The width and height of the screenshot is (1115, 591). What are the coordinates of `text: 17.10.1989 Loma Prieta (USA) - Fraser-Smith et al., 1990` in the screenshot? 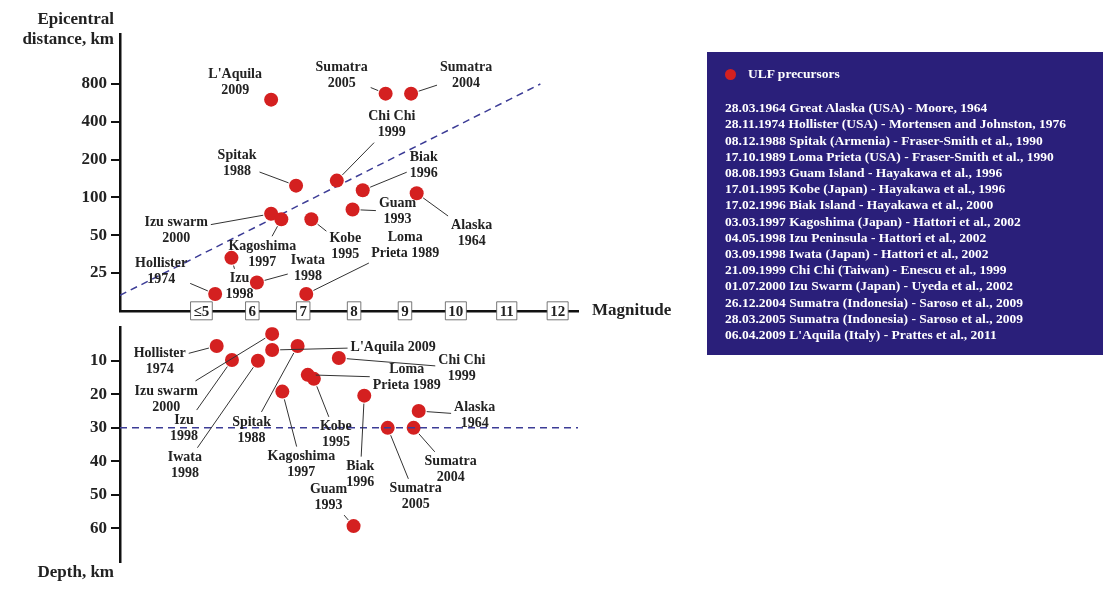 It's located at (890, 157).